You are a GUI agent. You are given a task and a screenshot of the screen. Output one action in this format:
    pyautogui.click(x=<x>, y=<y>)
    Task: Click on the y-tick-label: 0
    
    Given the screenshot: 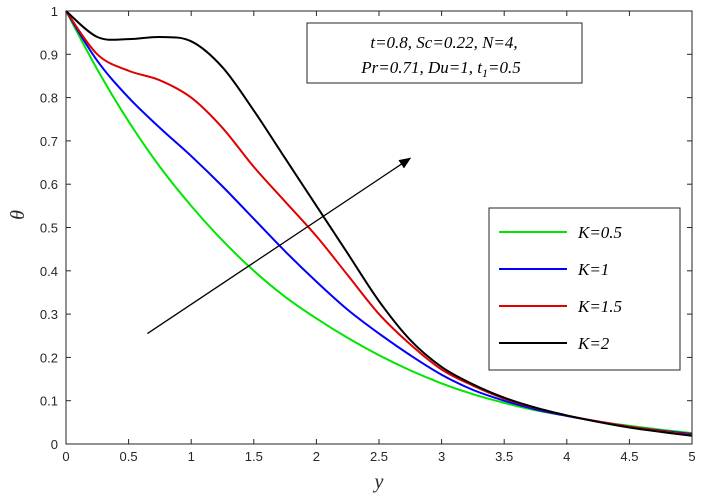 What is the action you would take?
    pyautogui.click(x=54, y=444)
    